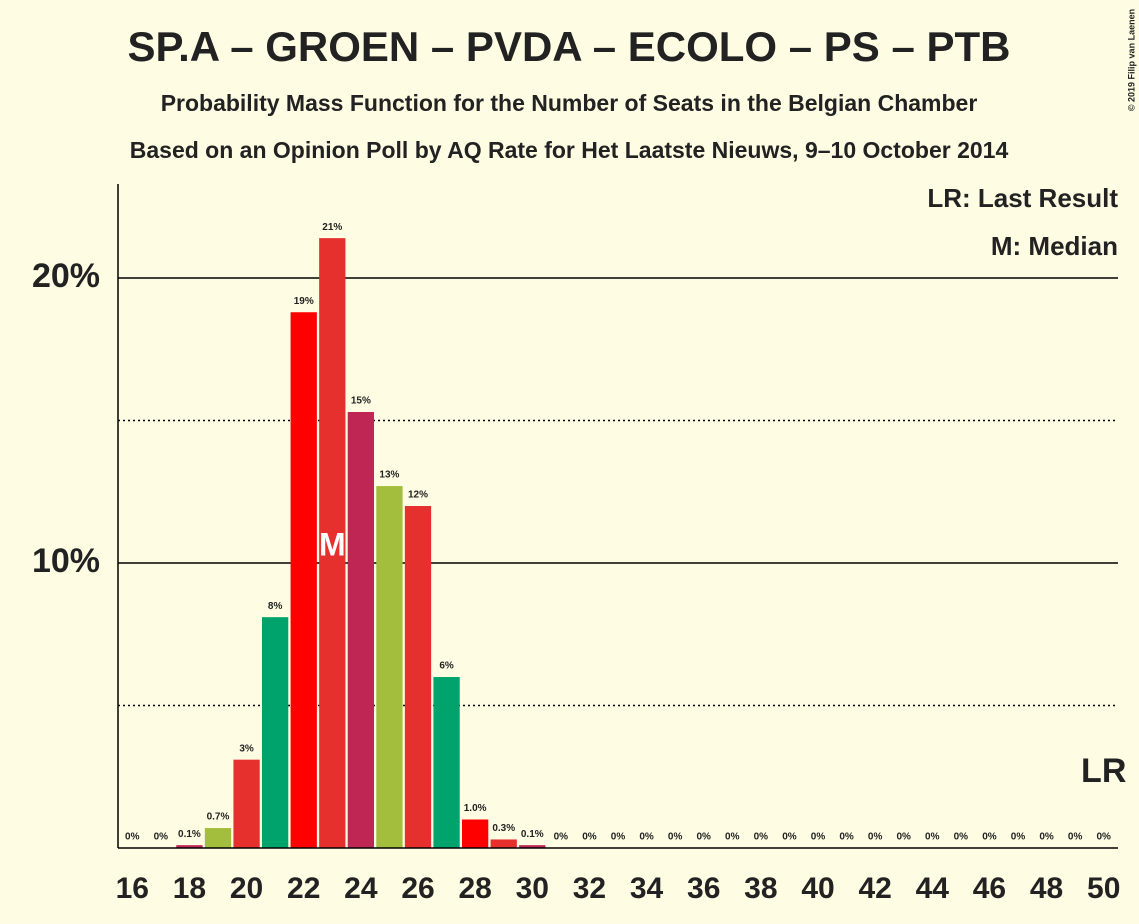  I want to click on x-tick-label: 40, so click(817, 888).